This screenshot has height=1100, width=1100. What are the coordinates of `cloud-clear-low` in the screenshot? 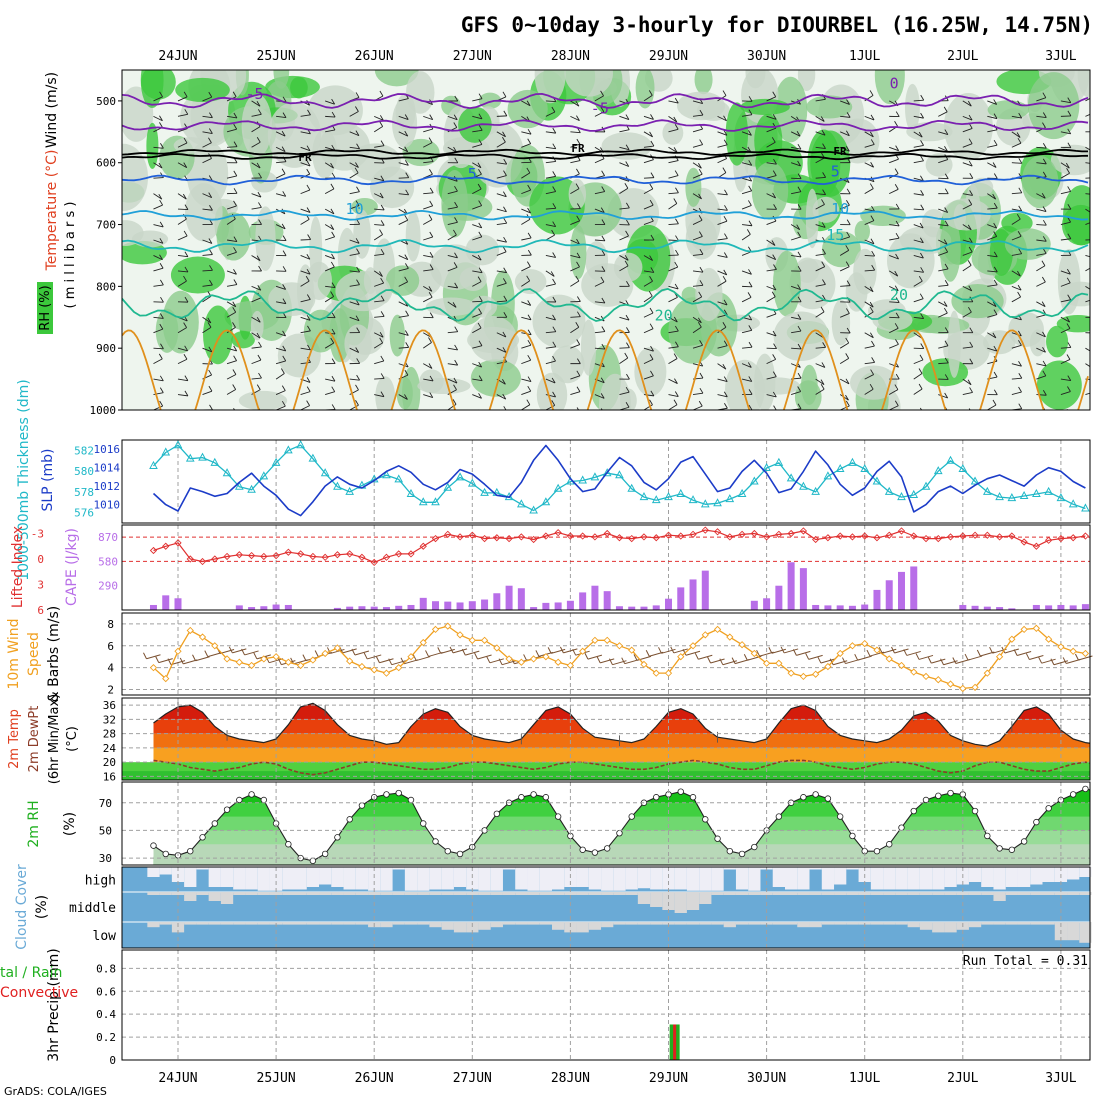 It's located at (435, 925).